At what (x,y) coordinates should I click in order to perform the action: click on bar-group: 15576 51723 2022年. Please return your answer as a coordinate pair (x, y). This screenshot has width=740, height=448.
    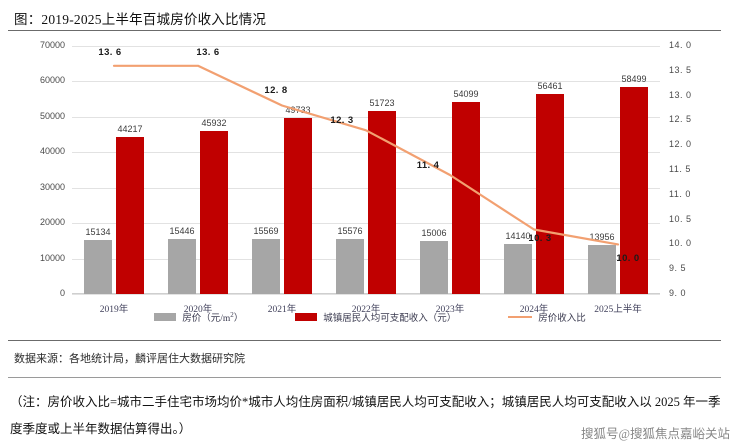
    Looking at the image, I should click on (366, 180).